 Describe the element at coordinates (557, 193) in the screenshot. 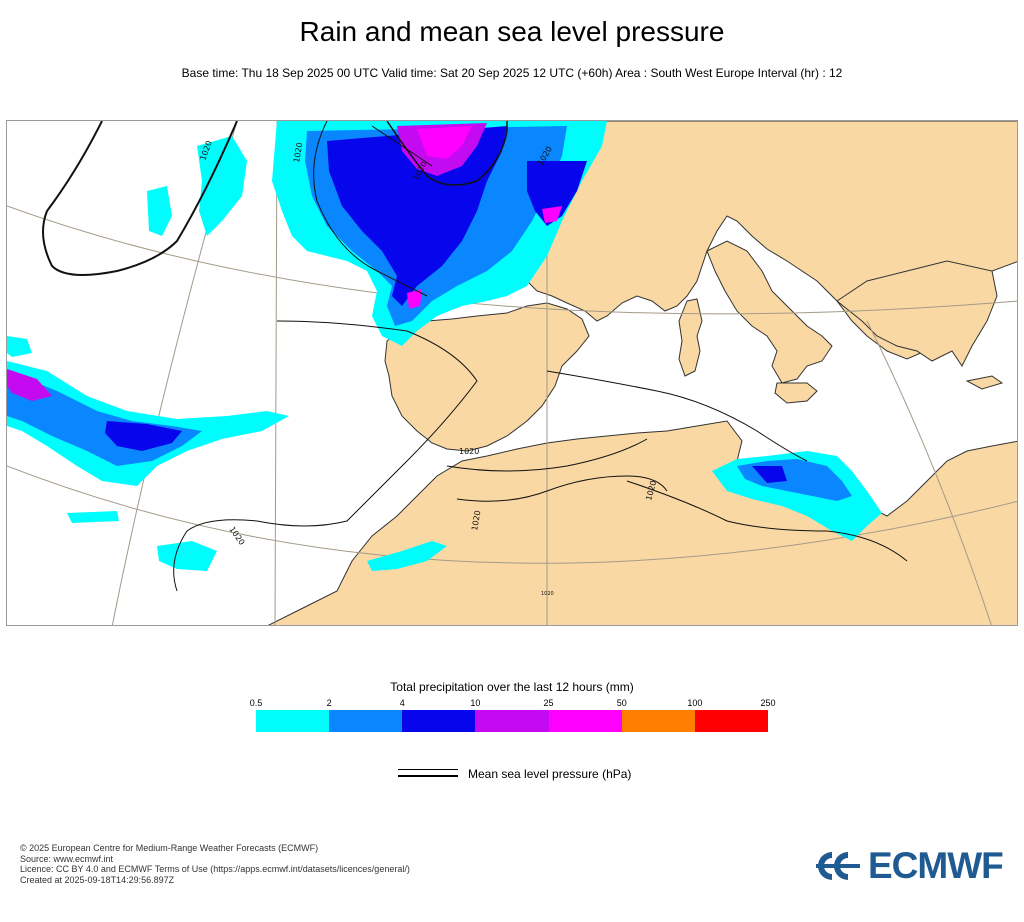

I see `precip-biscay-heavy` at that location.